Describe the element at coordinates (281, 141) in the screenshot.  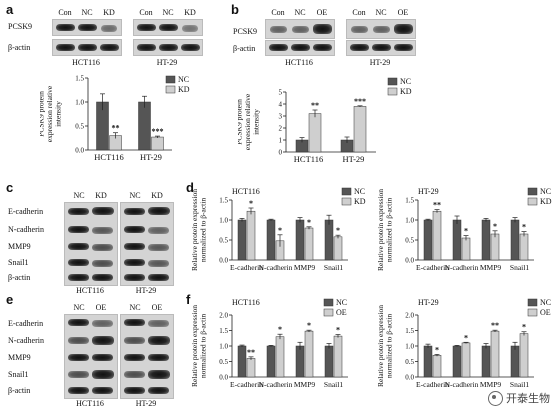
I see `y-tick-label: 1` at that location.